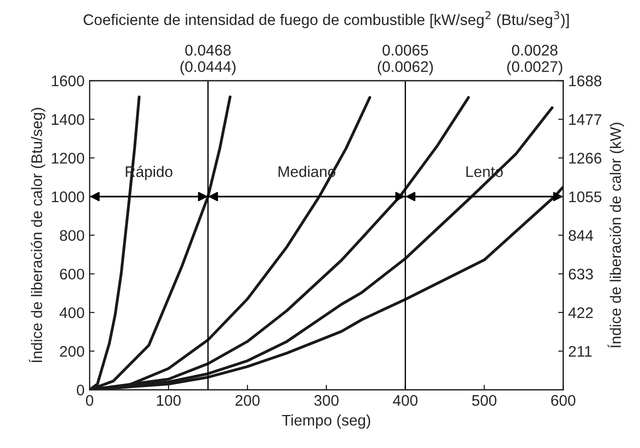 Image resolution: width=640 pixels, height=448 pixels. I want to click on y-tick-label: 1000, so click(68, 196).